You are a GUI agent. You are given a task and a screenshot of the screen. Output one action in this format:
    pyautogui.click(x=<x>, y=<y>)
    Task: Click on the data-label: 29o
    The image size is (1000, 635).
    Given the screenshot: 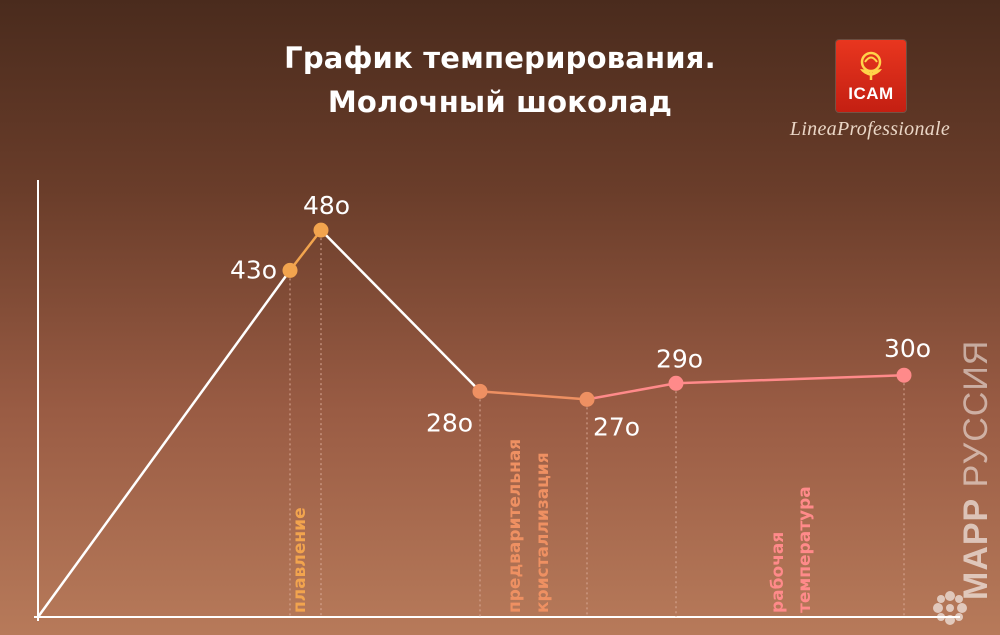 What is the action you would take?
    pyautogui.click(x=679, y=358)
    